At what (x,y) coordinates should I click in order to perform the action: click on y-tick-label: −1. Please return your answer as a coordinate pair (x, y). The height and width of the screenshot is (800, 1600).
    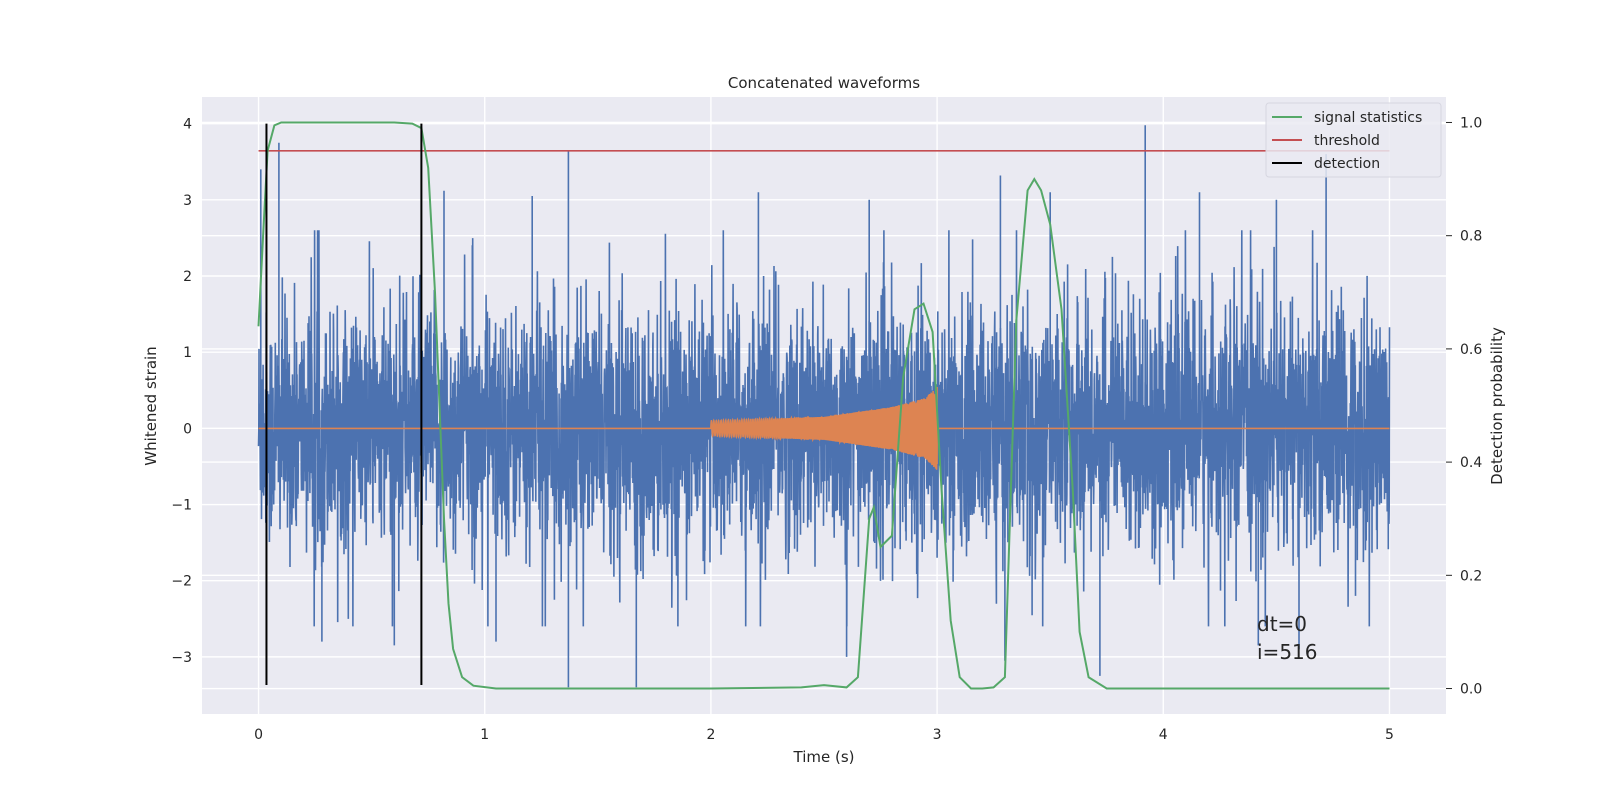
    Looking at the image, I should click on (181, 506).